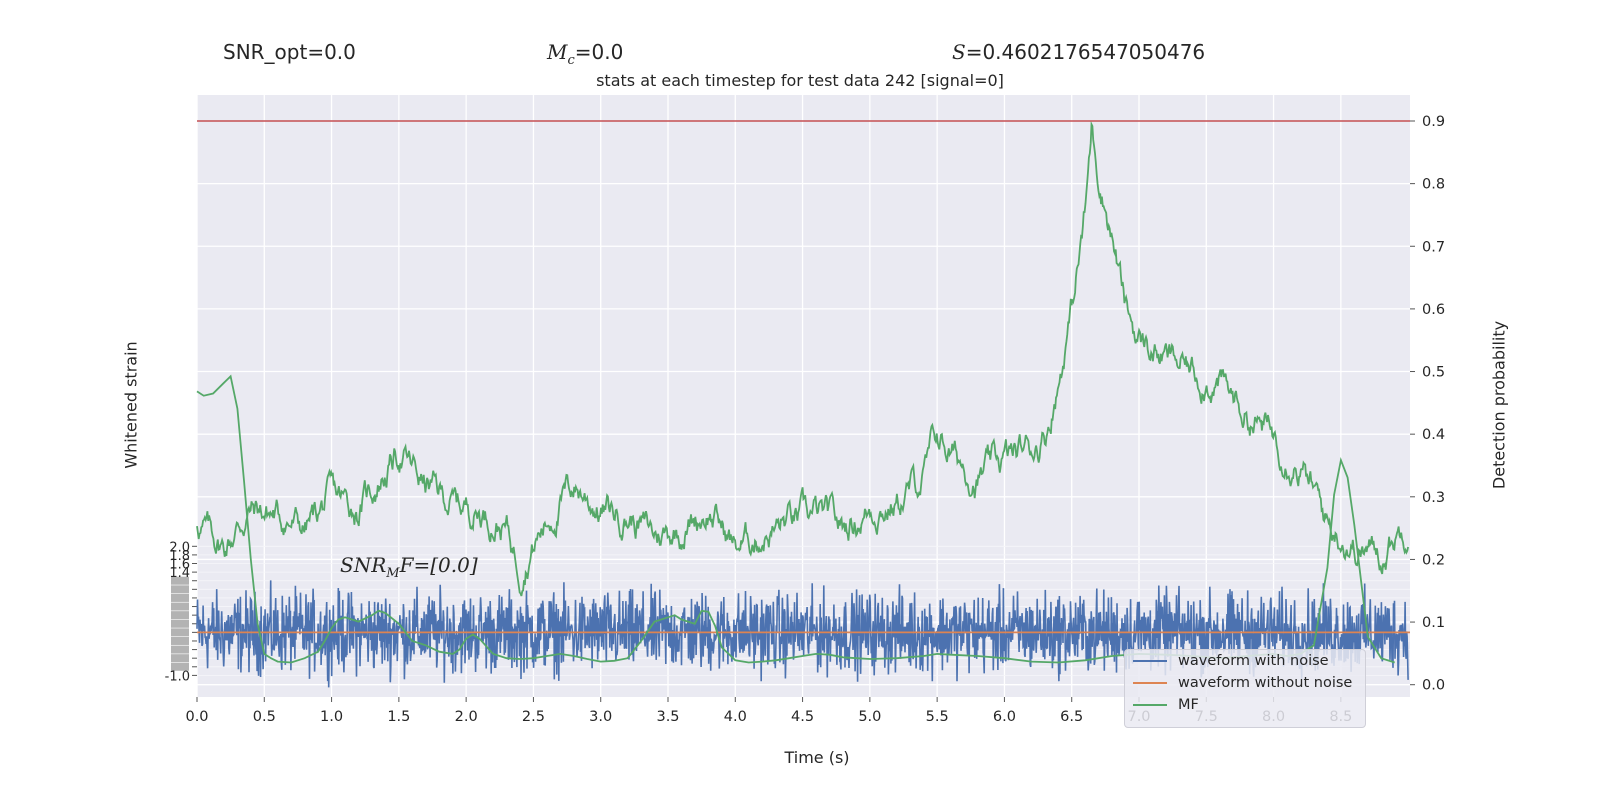  I want to click on x-tick-label: 5.0, so click(869, 717).